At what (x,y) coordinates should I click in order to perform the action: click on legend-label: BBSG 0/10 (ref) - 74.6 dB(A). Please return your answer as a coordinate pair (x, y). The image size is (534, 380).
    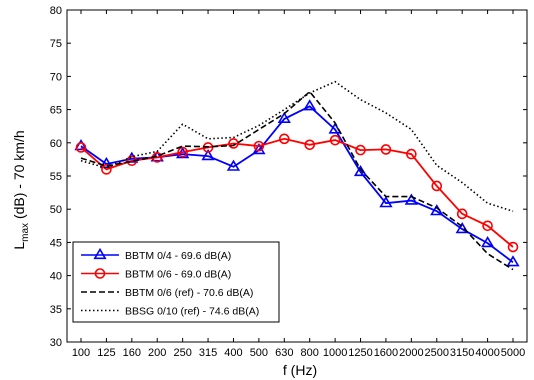
    Looking at the image, I should click on (192, 312).